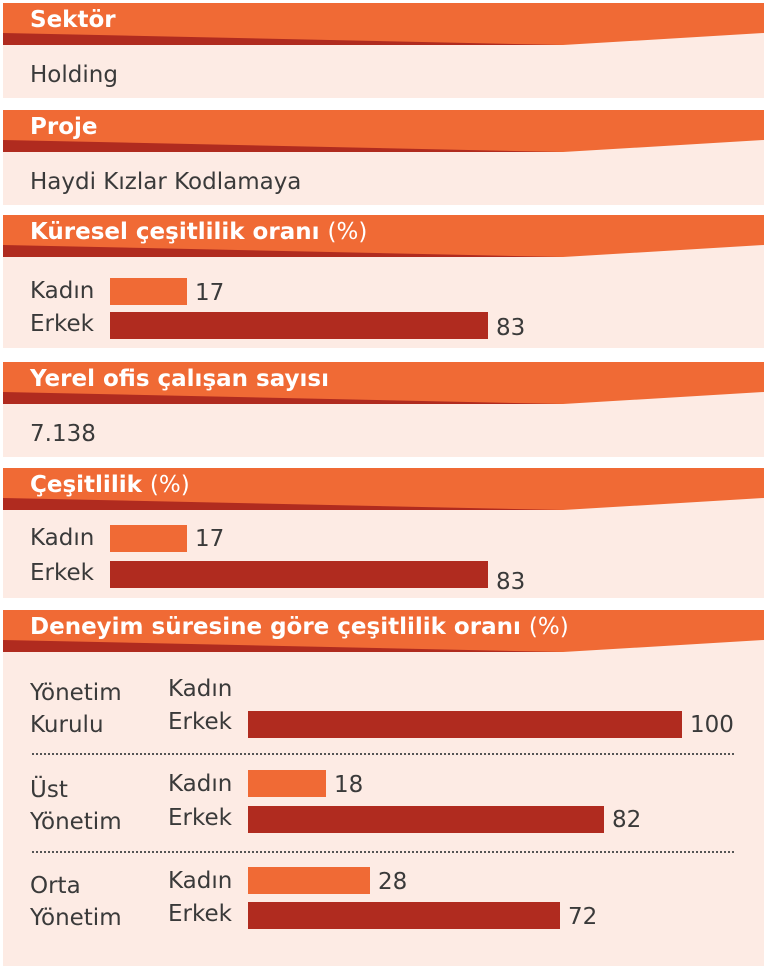 Image resolution: width=766 pixels, height=966 pixels. I want to click on local-staff-title: Yerel ofis çalışan sayısı, so click(179, 379).